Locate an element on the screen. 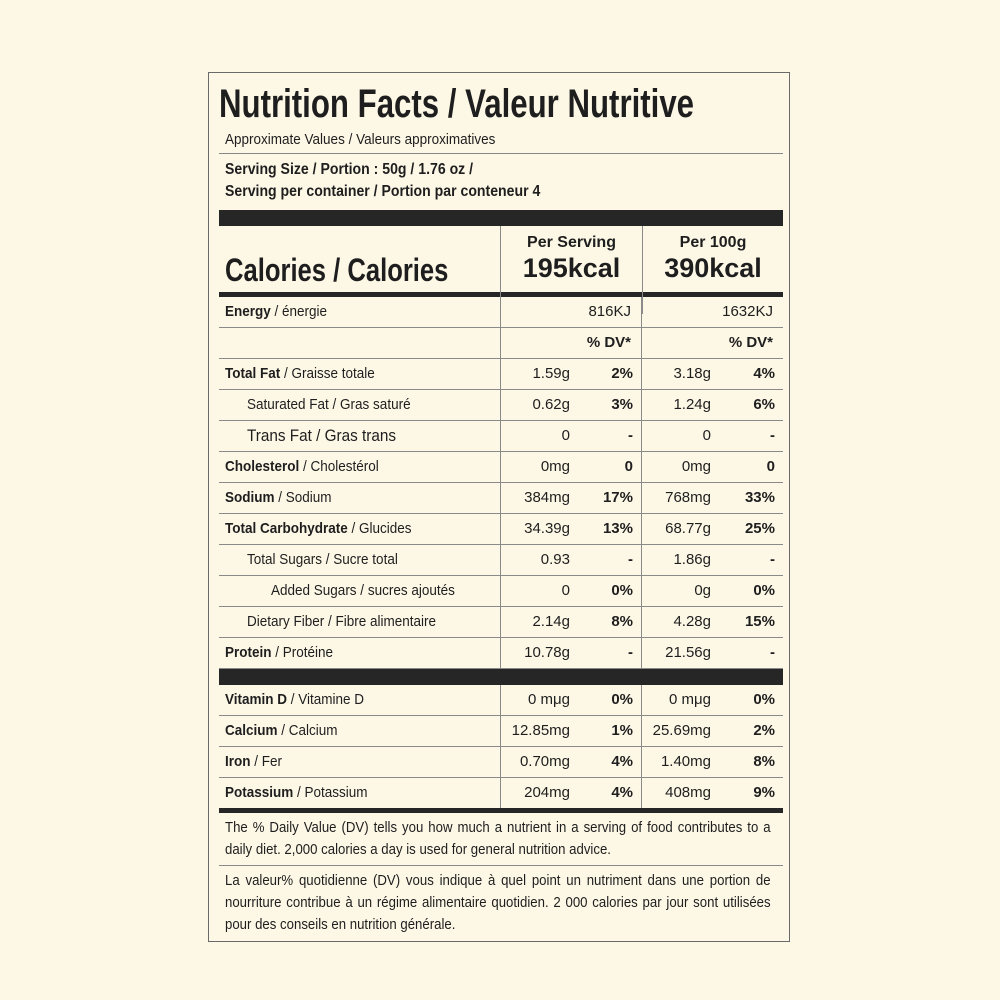  row-label-text: Dietary Fiber / Fibre alimentaire is located at coordinates (341, 622).